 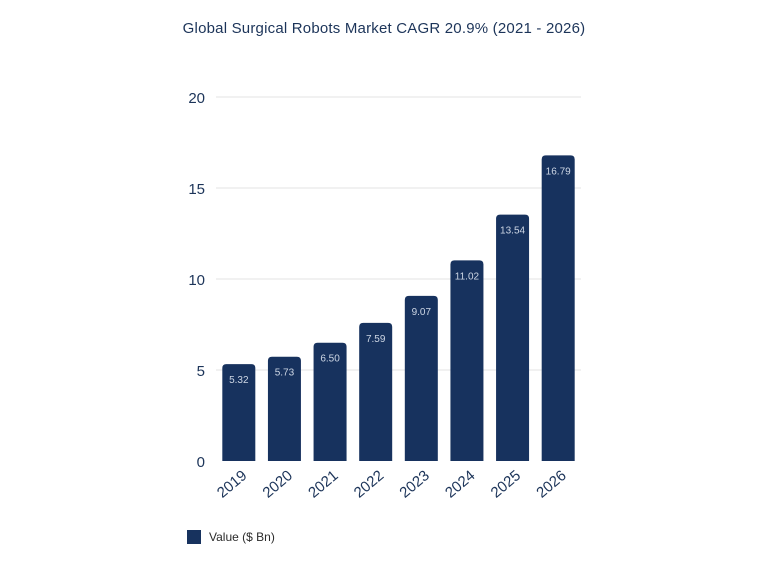 What do you see at coordinates (460, 484) in the screenshot?
I see `x-tick-label: 2024` at bounding box center [460, 484].